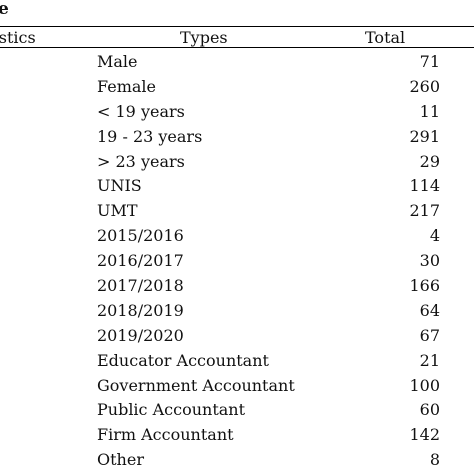 This screenshot has height=474, width=474. I want to click on total-cell: 142, so click(424, 435).